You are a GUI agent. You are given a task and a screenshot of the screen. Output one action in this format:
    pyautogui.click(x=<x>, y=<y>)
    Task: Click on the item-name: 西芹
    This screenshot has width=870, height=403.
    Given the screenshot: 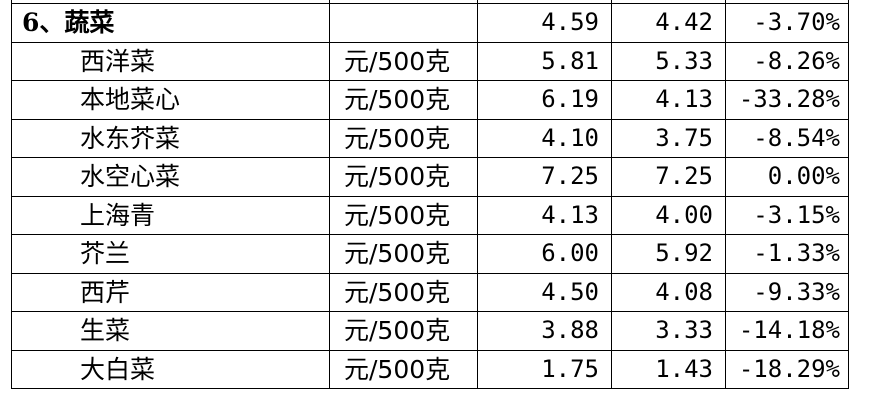 What is the action you would take?
    pyautogui.click(x=170, y=292)
    